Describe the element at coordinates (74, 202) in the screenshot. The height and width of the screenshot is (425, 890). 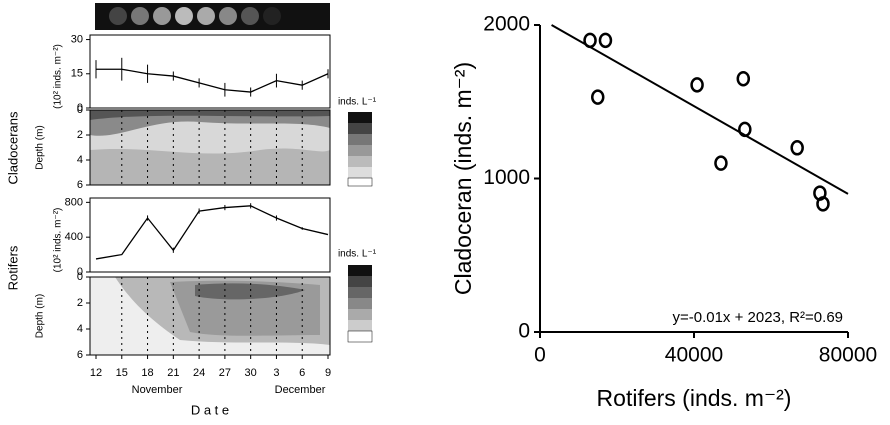
I see `y-tick-label: 800` at that location.